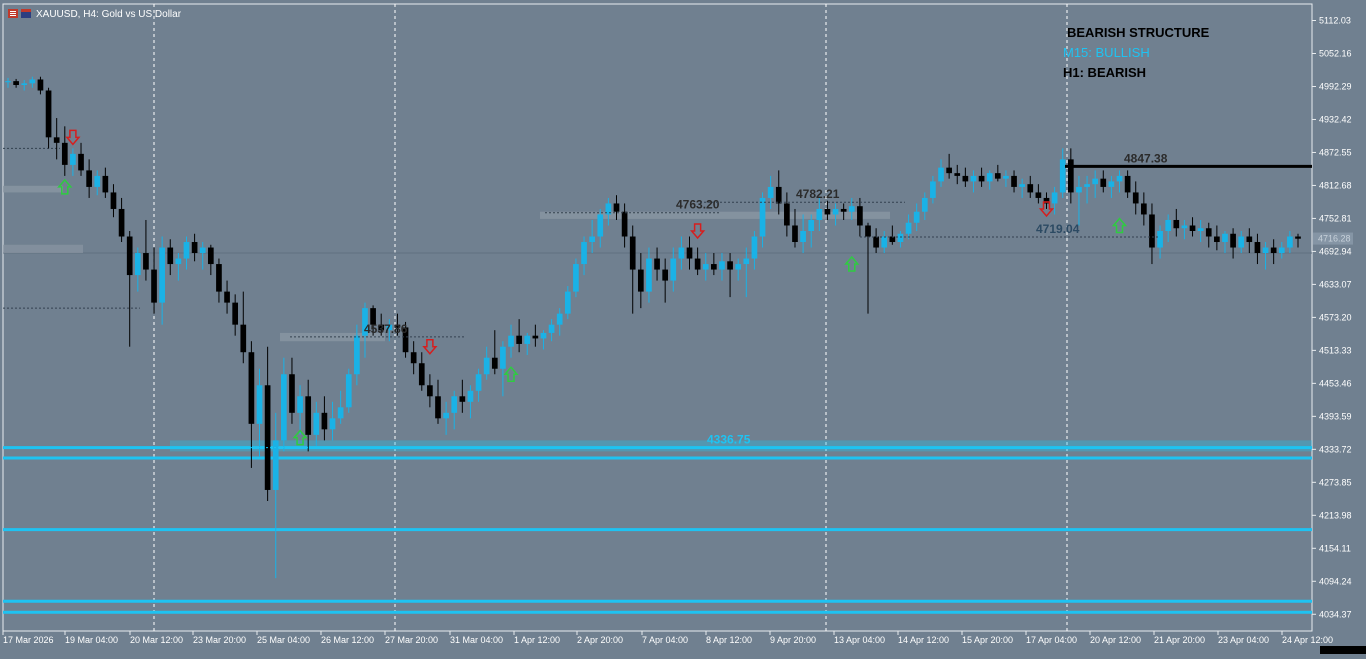 The image size is (1366, 659). Describe the element at coordinates (1335, 251) in the screenshot. I see `price-tick-label: 4692.94` at that location.